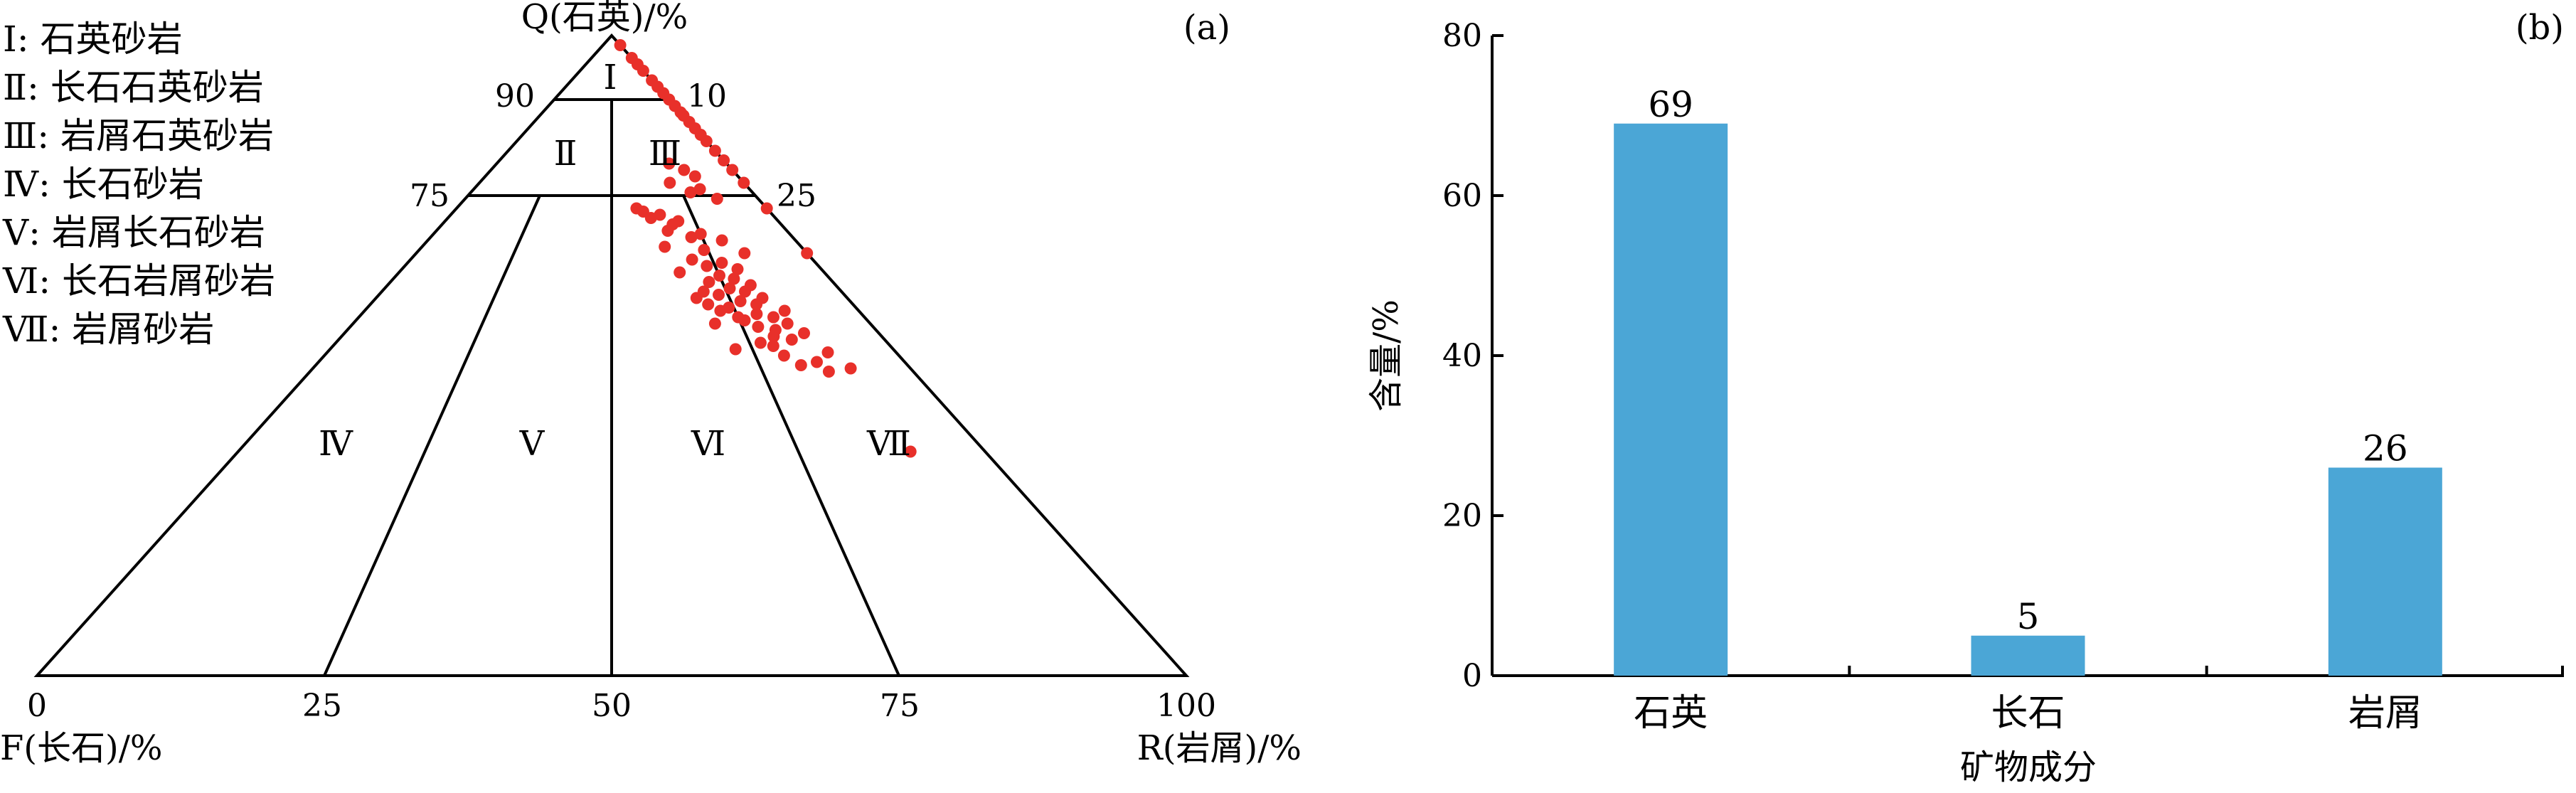 Image resolution: width=2576 pixels, height=793 pixels. Describe the element at coordinates (1462, 356) in the screenshot. I see `y-tick-label-40: 40` at that location.